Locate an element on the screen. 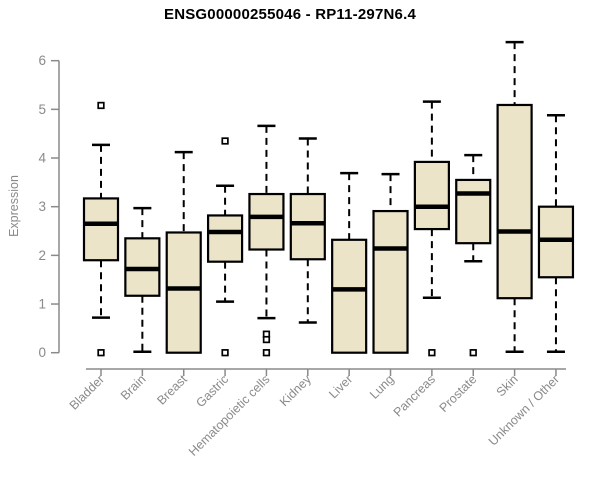 The height and width of the screenshot is (500, 600). y-tick-label: 2 is located at coordinates (42, 255).